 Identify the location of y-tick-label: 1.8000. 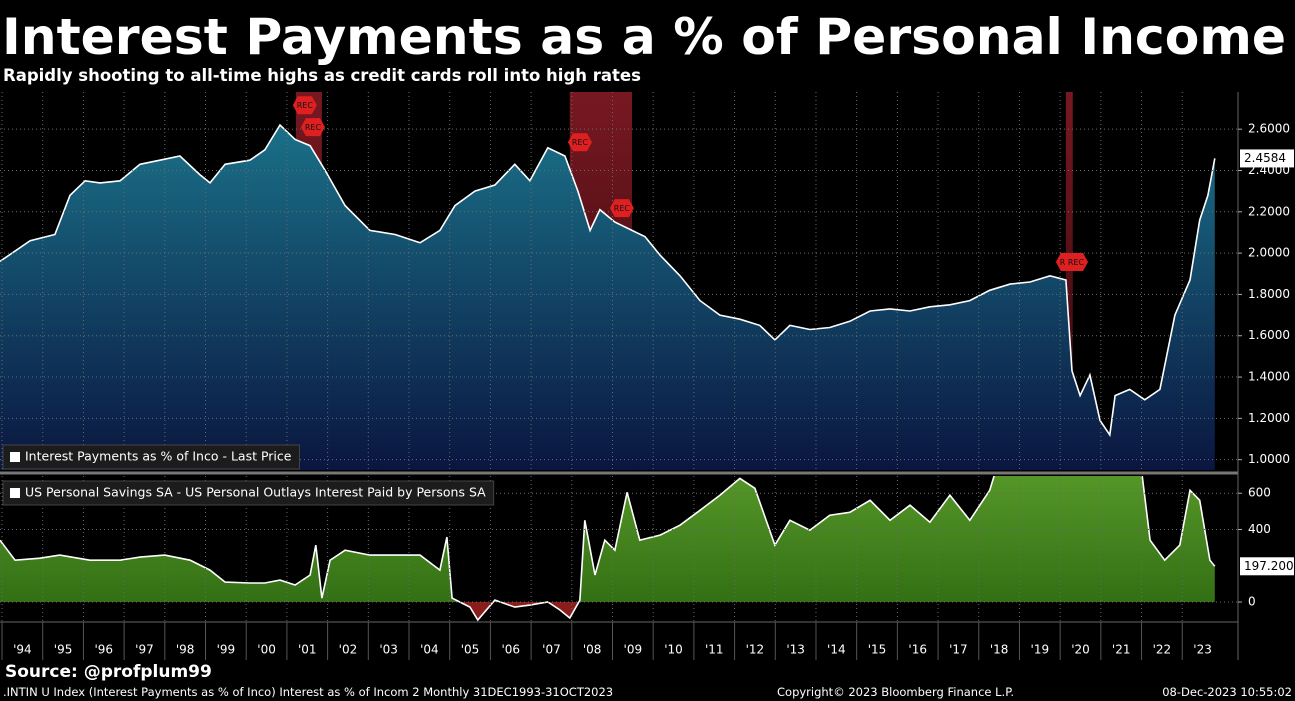
(1269, 294).